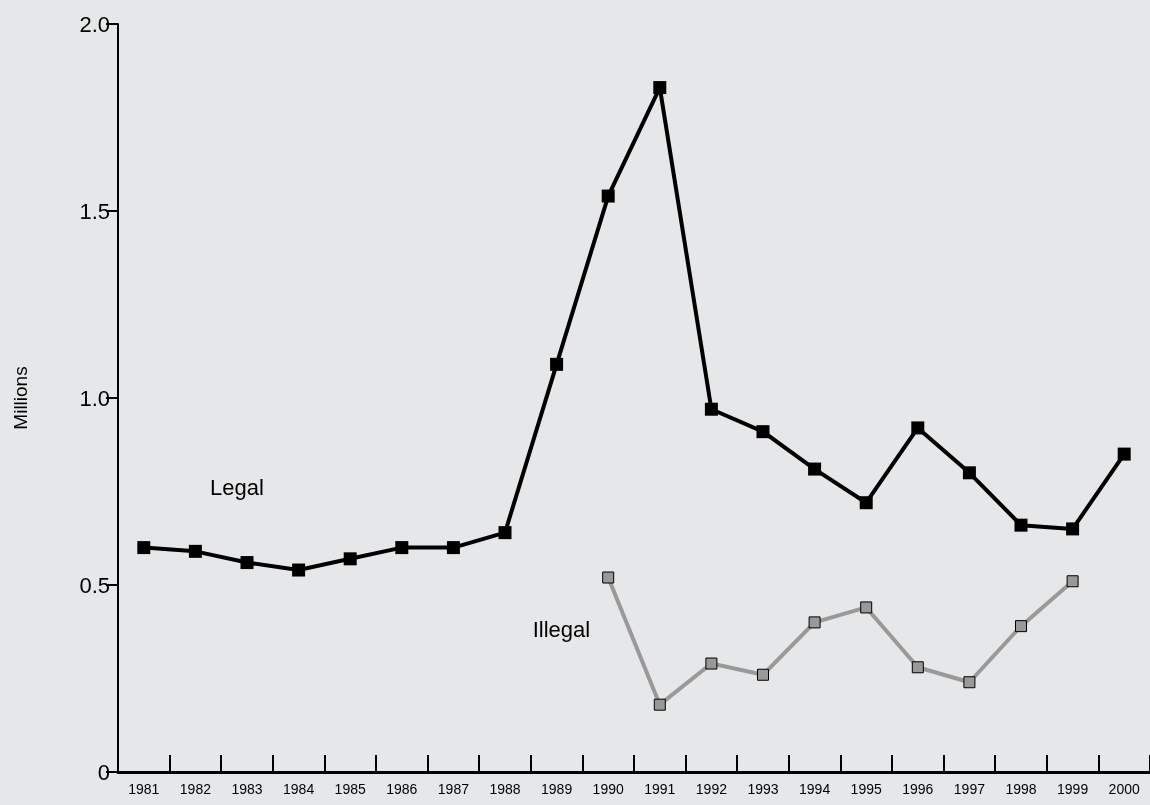 The image size is (1150, 805). Describe the element at coordinates (918, 789) in the screenshot. I see `x-tick-label: 1996` at that location.